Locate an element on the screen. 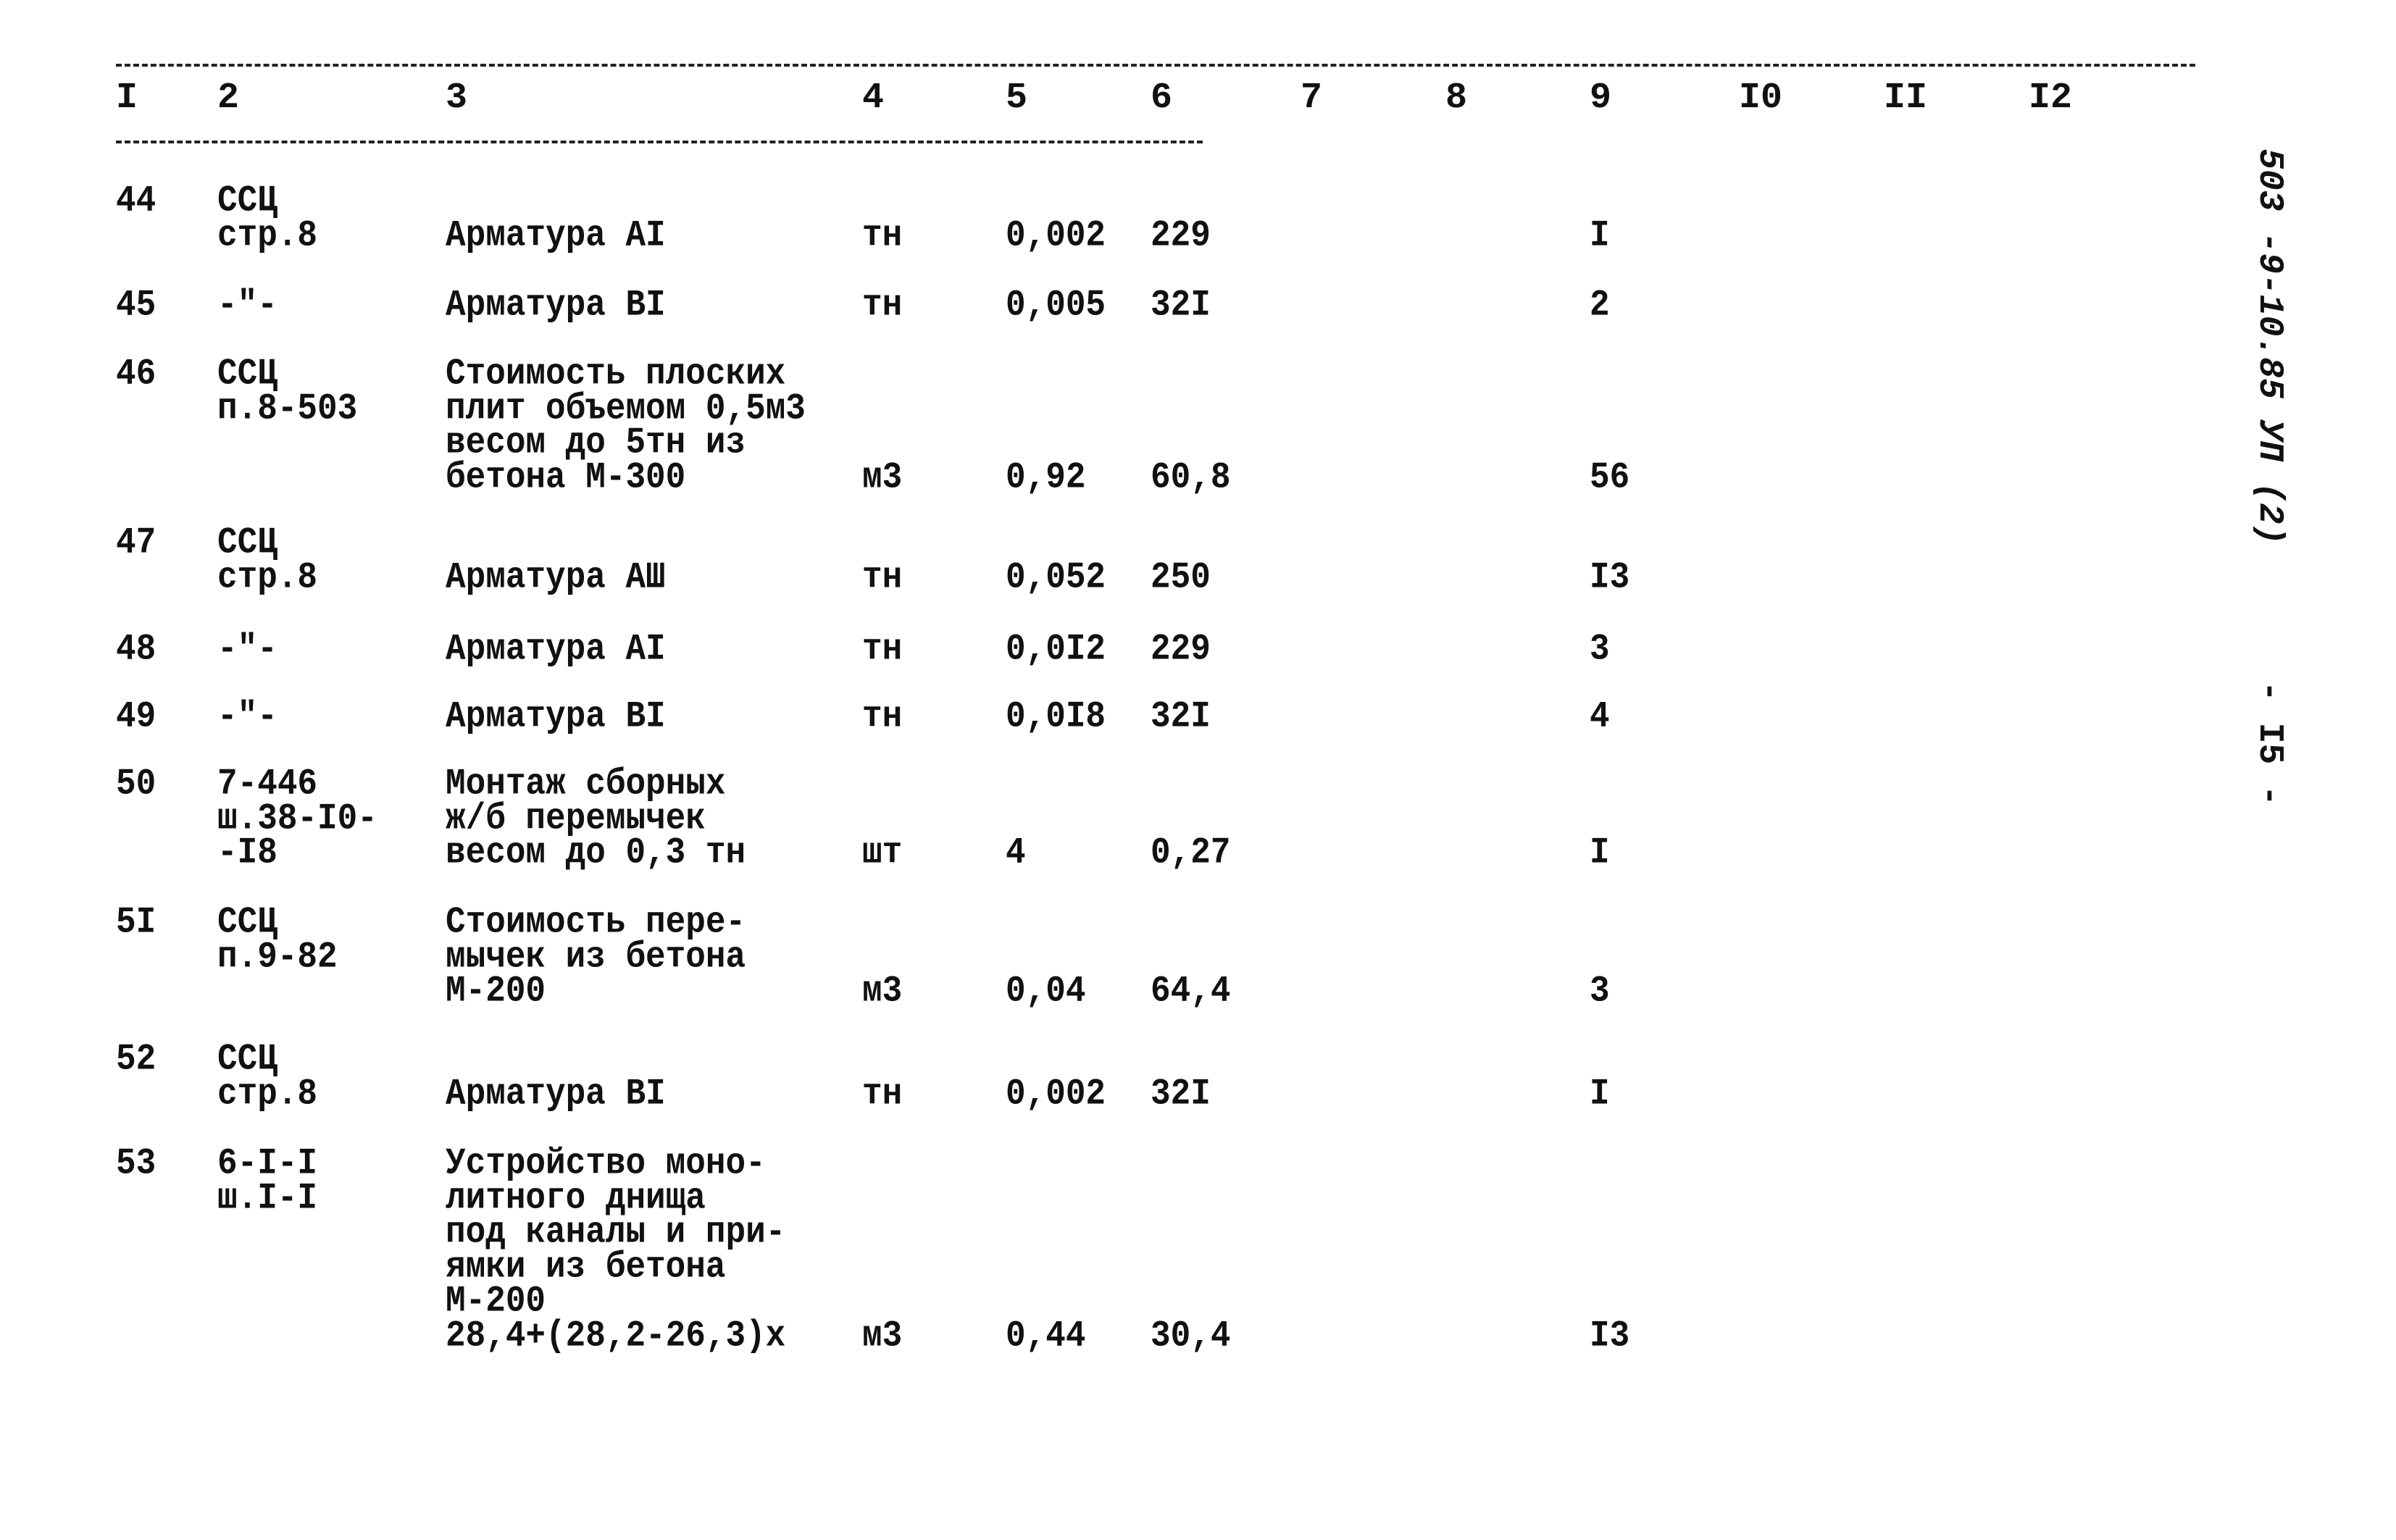 This screenshot has height=1540, width=2396. work-name: 28,4+(28,2-26,3)x is located at coordinates (616, 1336).